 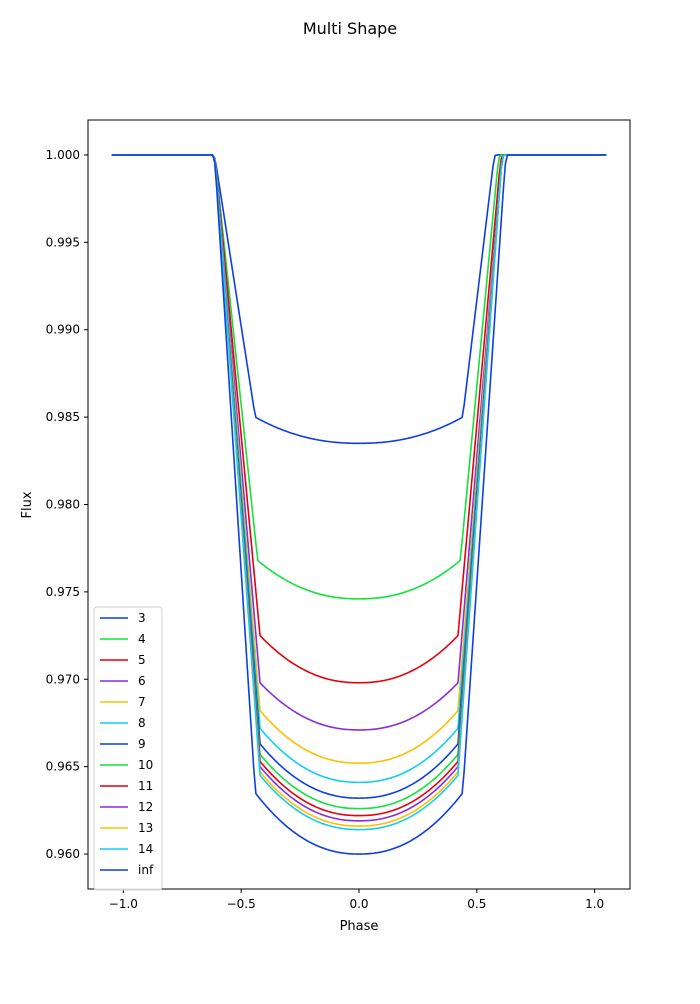 What do you see at coordinates (63, 854) in the screenshot?
I see `y-tick-label: 0.960` at bounding box center [63, 854].